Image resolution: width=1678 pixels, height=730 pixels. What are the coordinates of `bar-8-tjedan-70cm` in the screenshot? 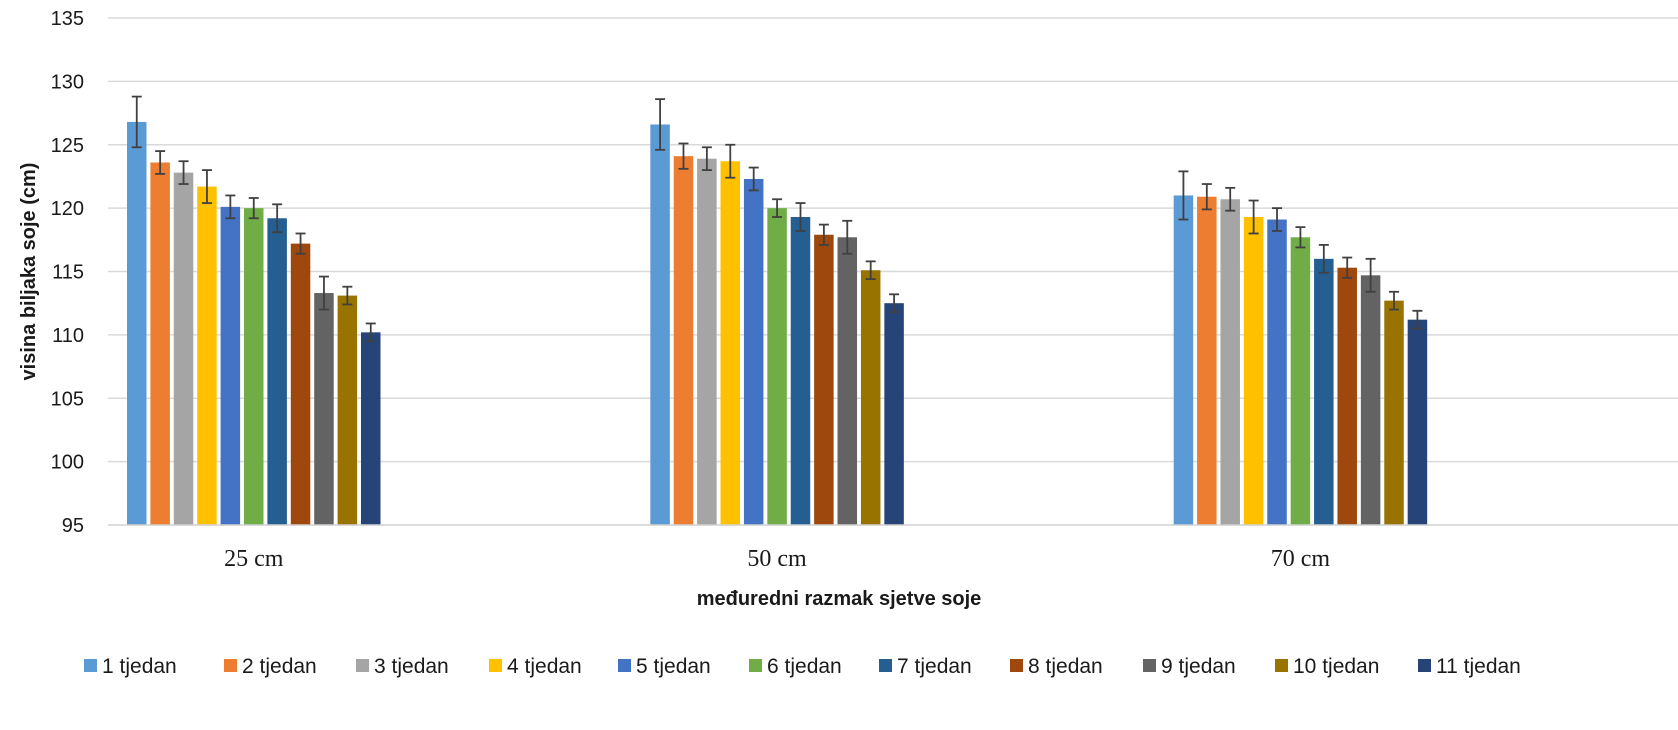 It's located at (1347, 396).